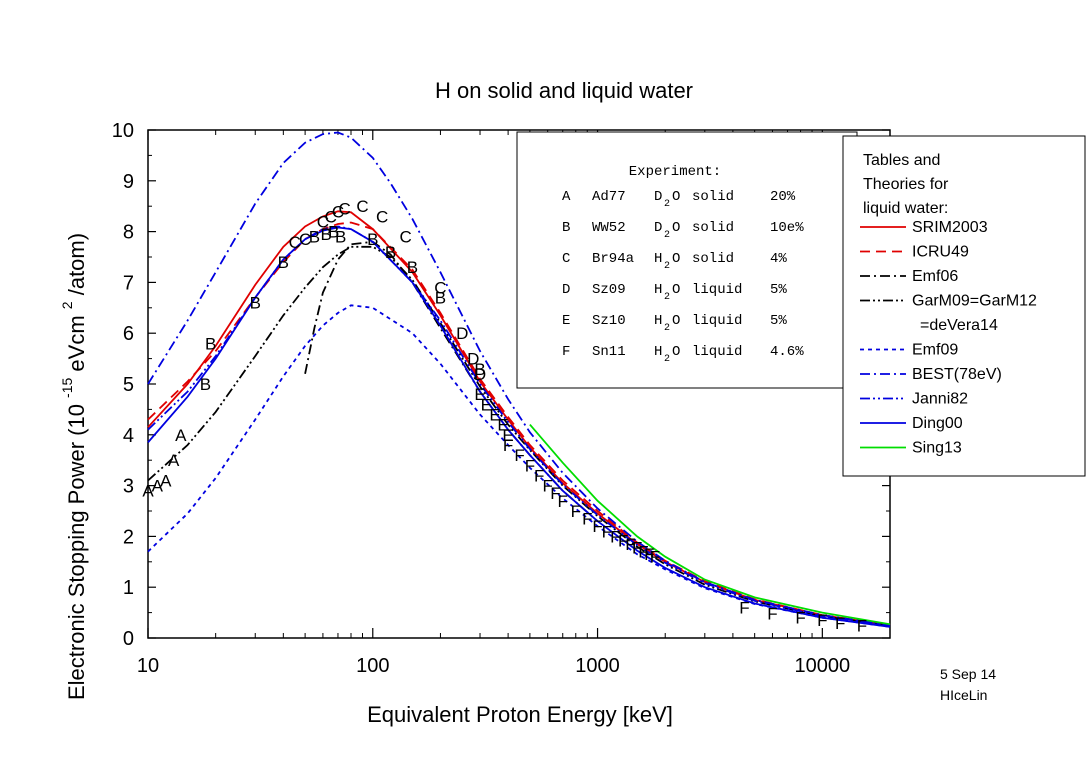 This screenshot has width=1089, height=761. Describe the element at coordinates (609, 290) in the screenshot. I see `row-ref: Sz09` at that location.